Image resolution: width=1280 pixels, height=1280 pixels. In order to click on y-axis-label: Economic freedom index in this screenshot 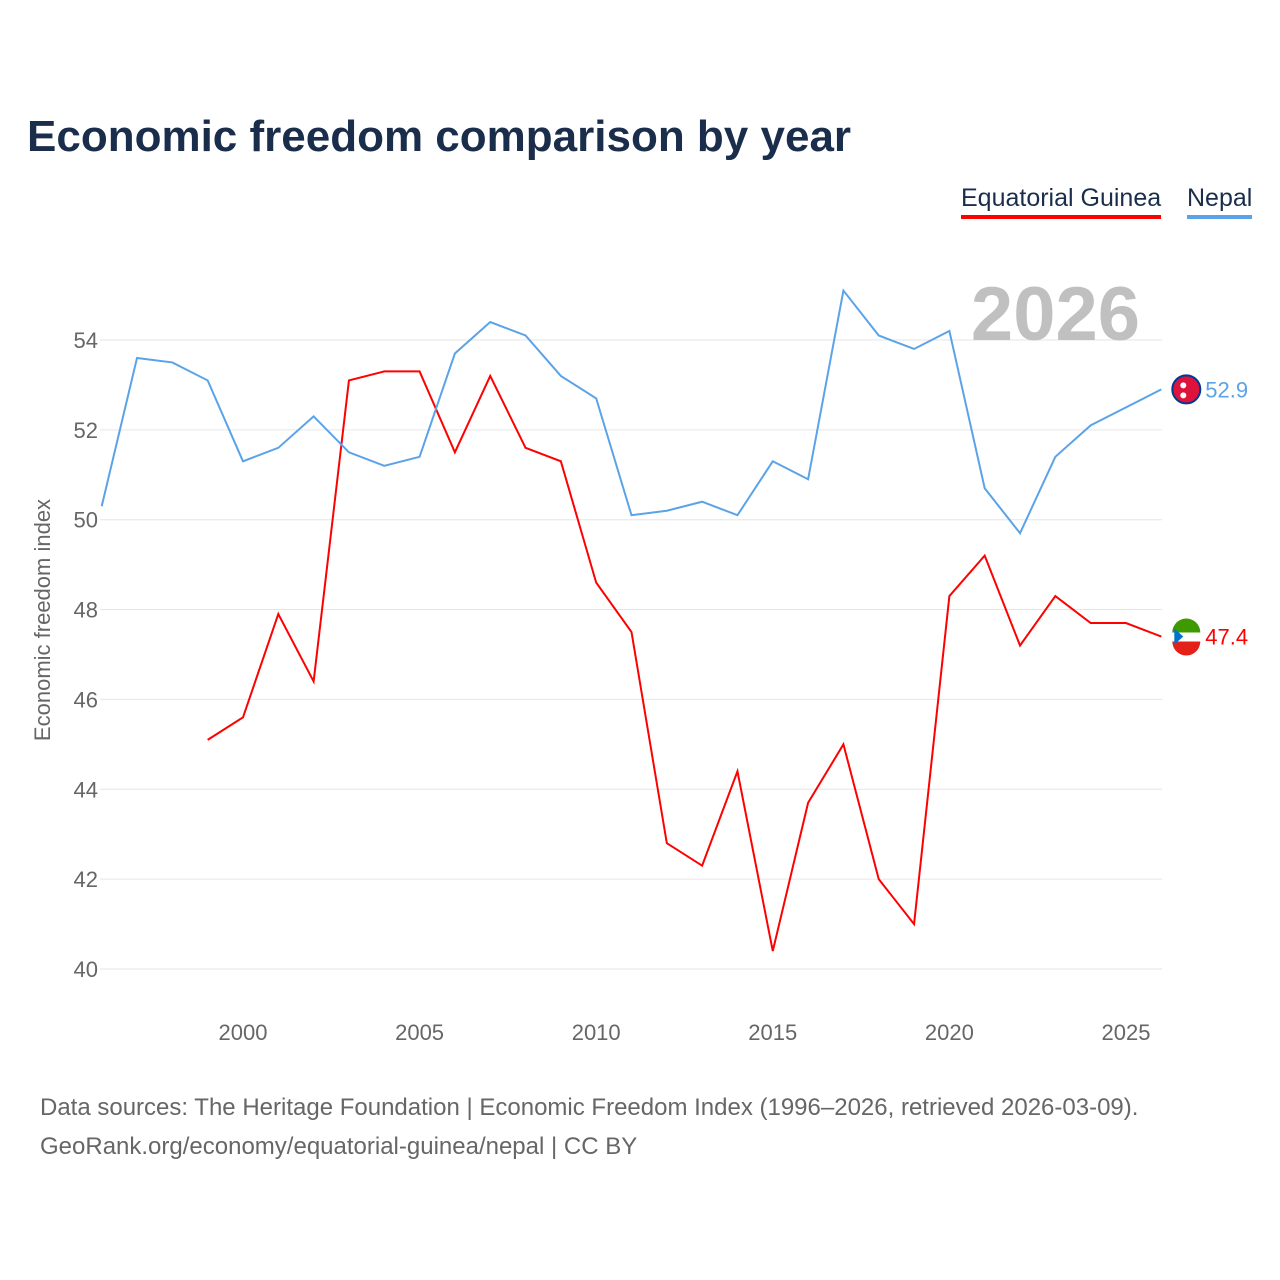, I will do `click(42, 620)`.